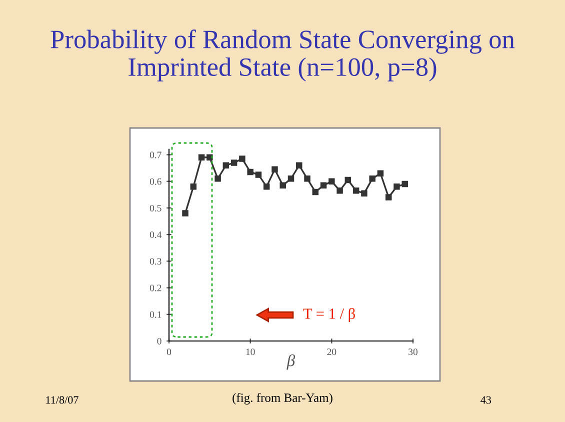 Image resolution: width=565 pixels, height=422 pixels. What do you see at coordinates (62, 400) in the screenshot?
I see `text: 11/8/07` at bounding box center [62, 400].